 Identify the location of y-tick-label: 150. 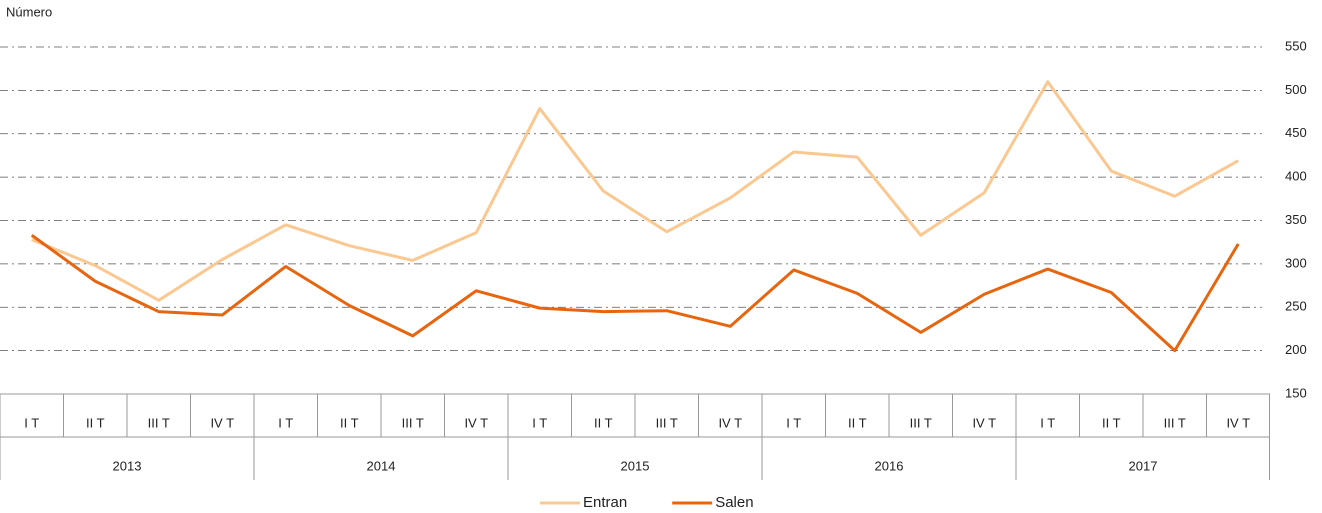
(1296, 392).